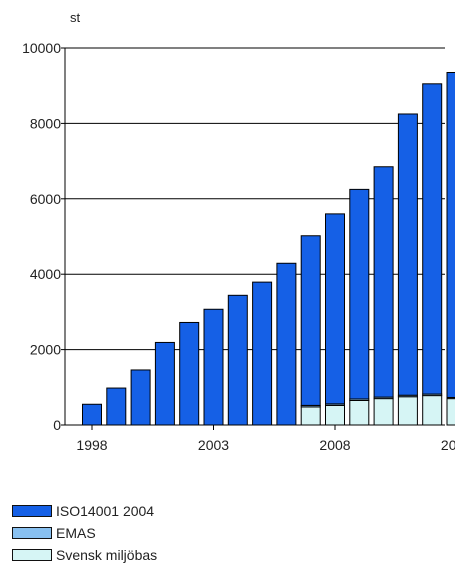 The image size is (455, 574). Describe the element at coordinates (45, 123) in the screenshot. I see `y-tick-label: 8000` at that location.